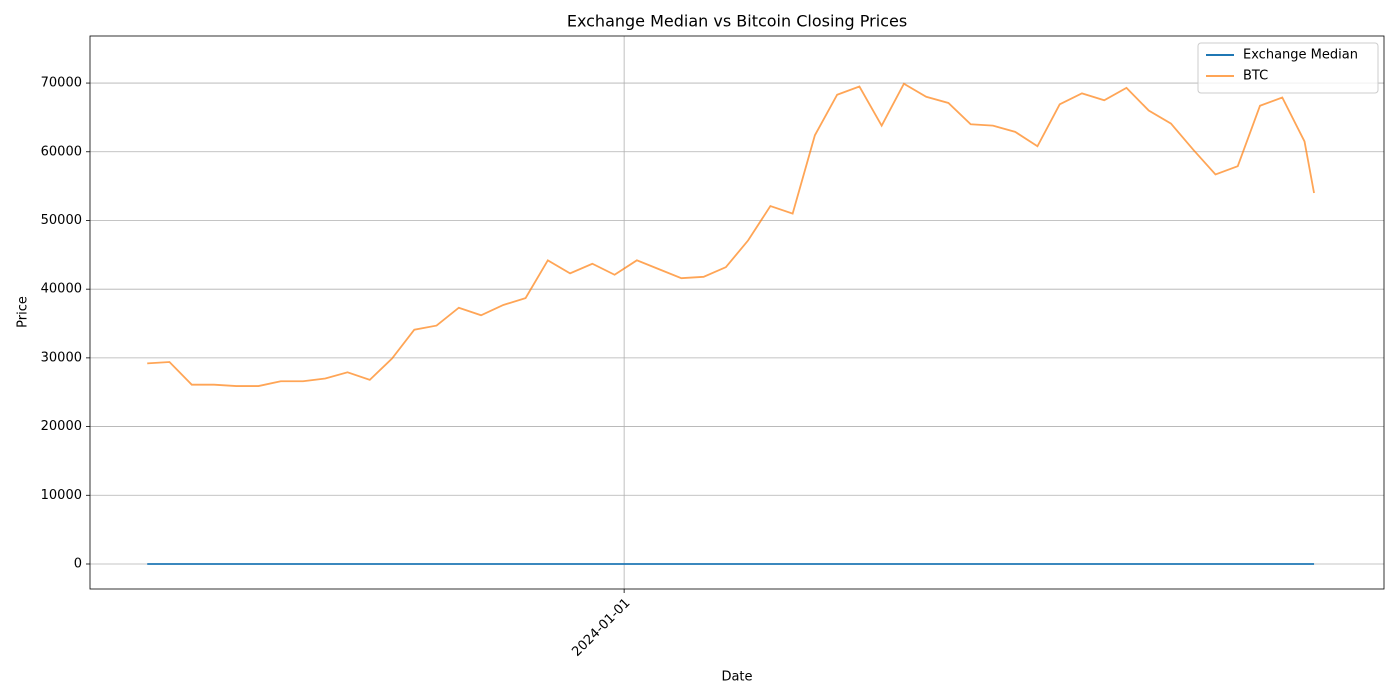 The height and width of the screenshot is (700, 1400). I want to click on y-tick-label: 50000, so click(61, 220).